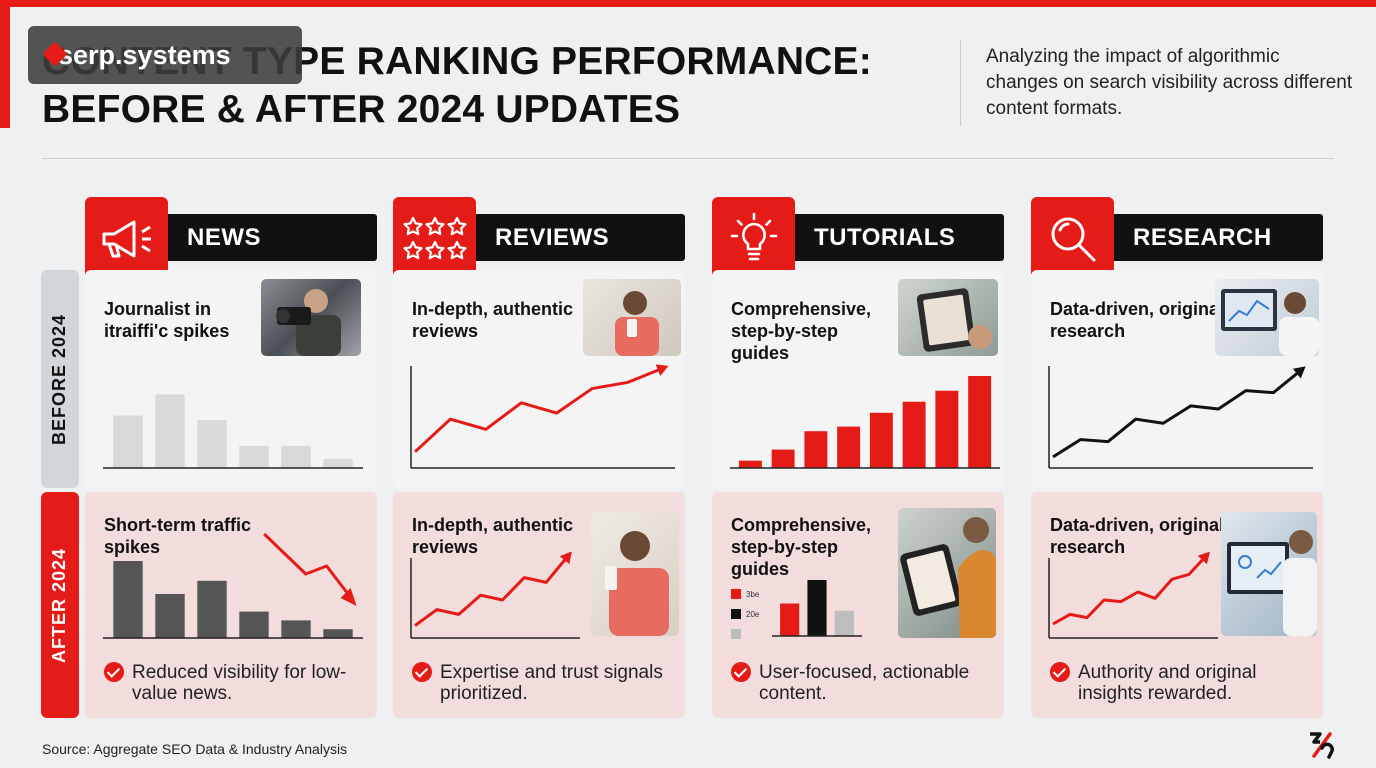 The height and width of the screenshot is (768, 1376). Describe the element at coordinates (745, 594) in the screenshot. I see `legend-item: 3be` at that location.